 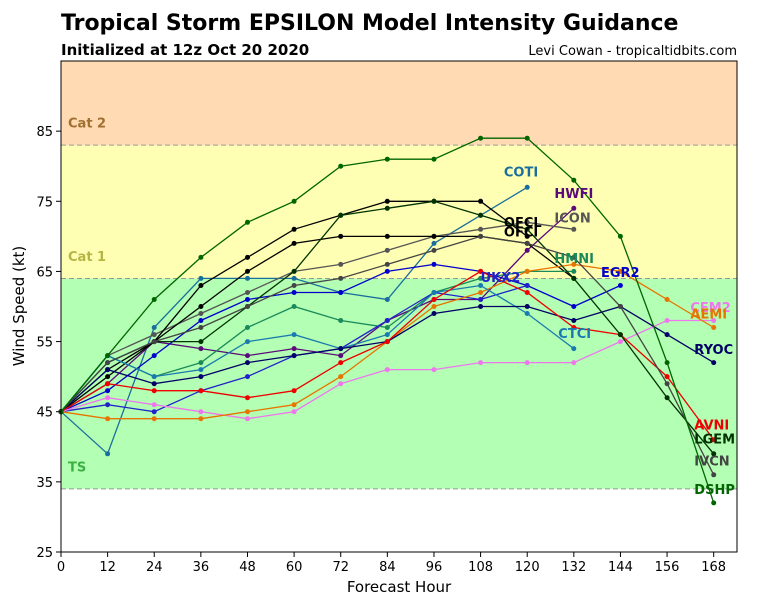 What do you see at coordinates (44, 483) in the screenshot?
I see `y-tick-label: 35` at bounding box center [44, 483].